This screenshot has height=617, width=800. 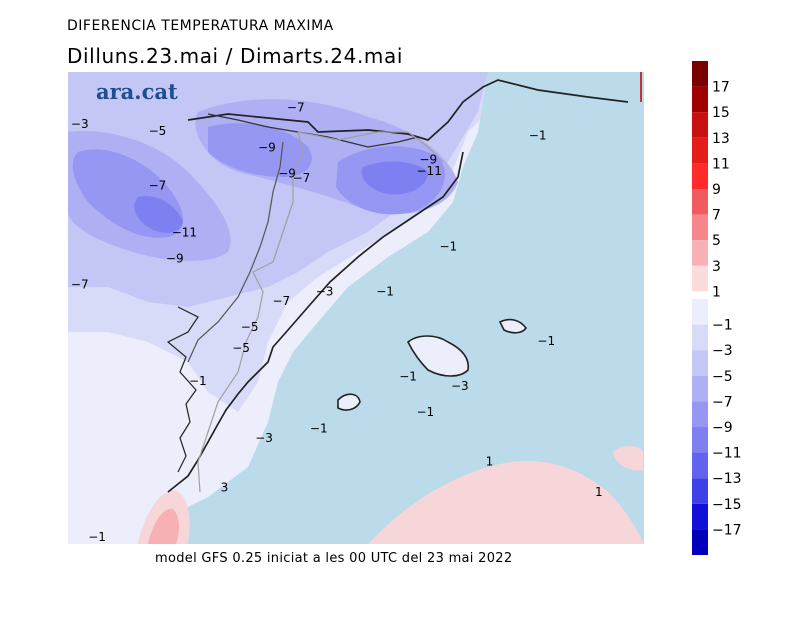 I want to click on legend-positive-scale: 17 15 13 11 9 7 5 3 1, so click(x=711, y=180).